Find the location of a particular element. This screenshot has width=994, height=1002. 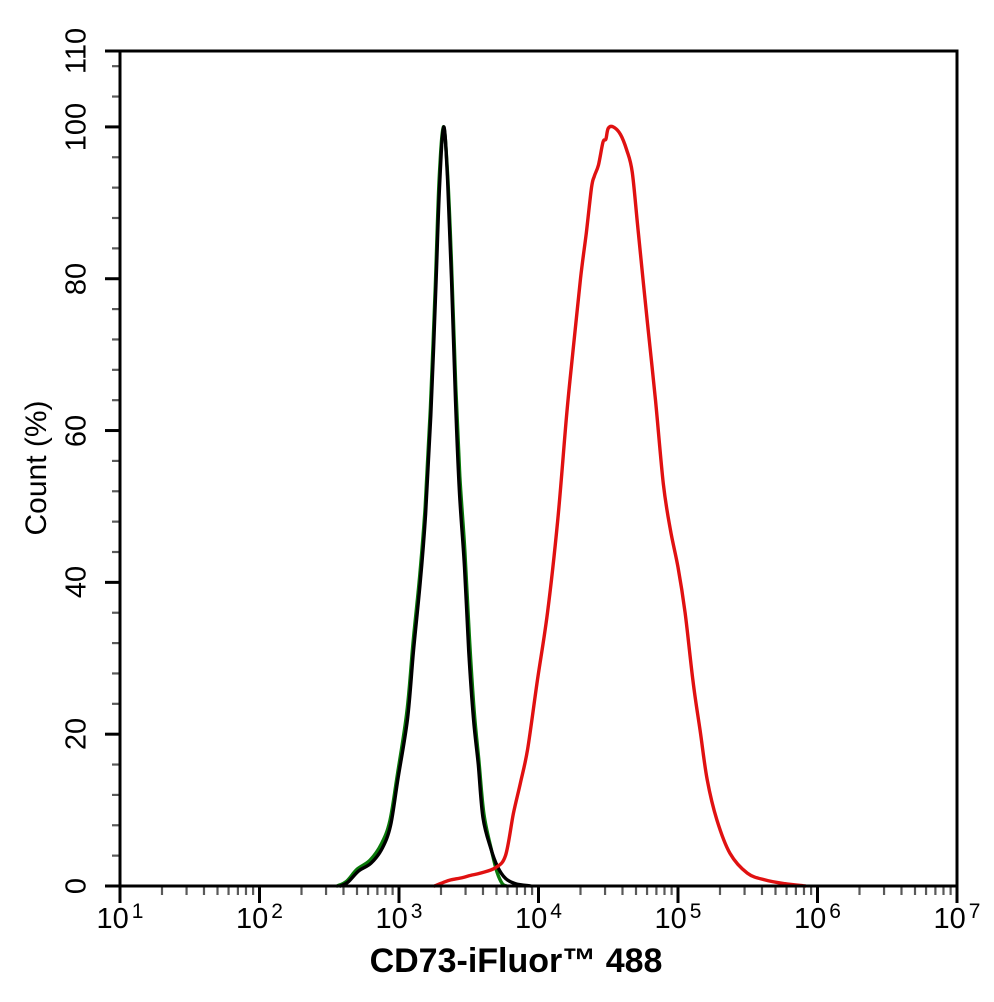

black-curve is located at coordinates (435, 506).